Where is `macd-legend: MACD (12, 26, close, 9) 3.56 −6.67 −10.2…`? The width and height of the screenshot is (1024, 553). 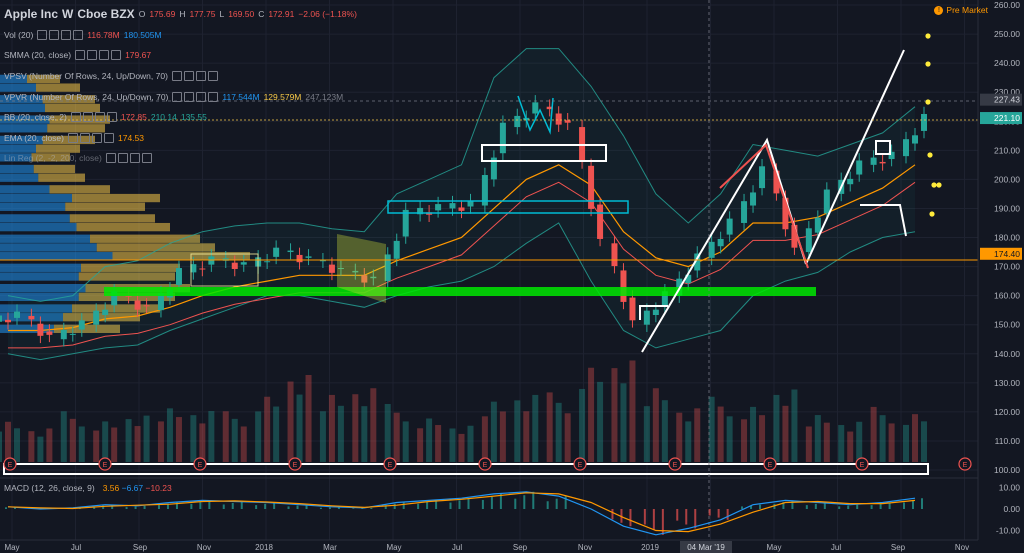 macd-legend: MACD (12, 26, close, 9) 3.56 −6.67 −10.2… is located at coordinates (88, 488).